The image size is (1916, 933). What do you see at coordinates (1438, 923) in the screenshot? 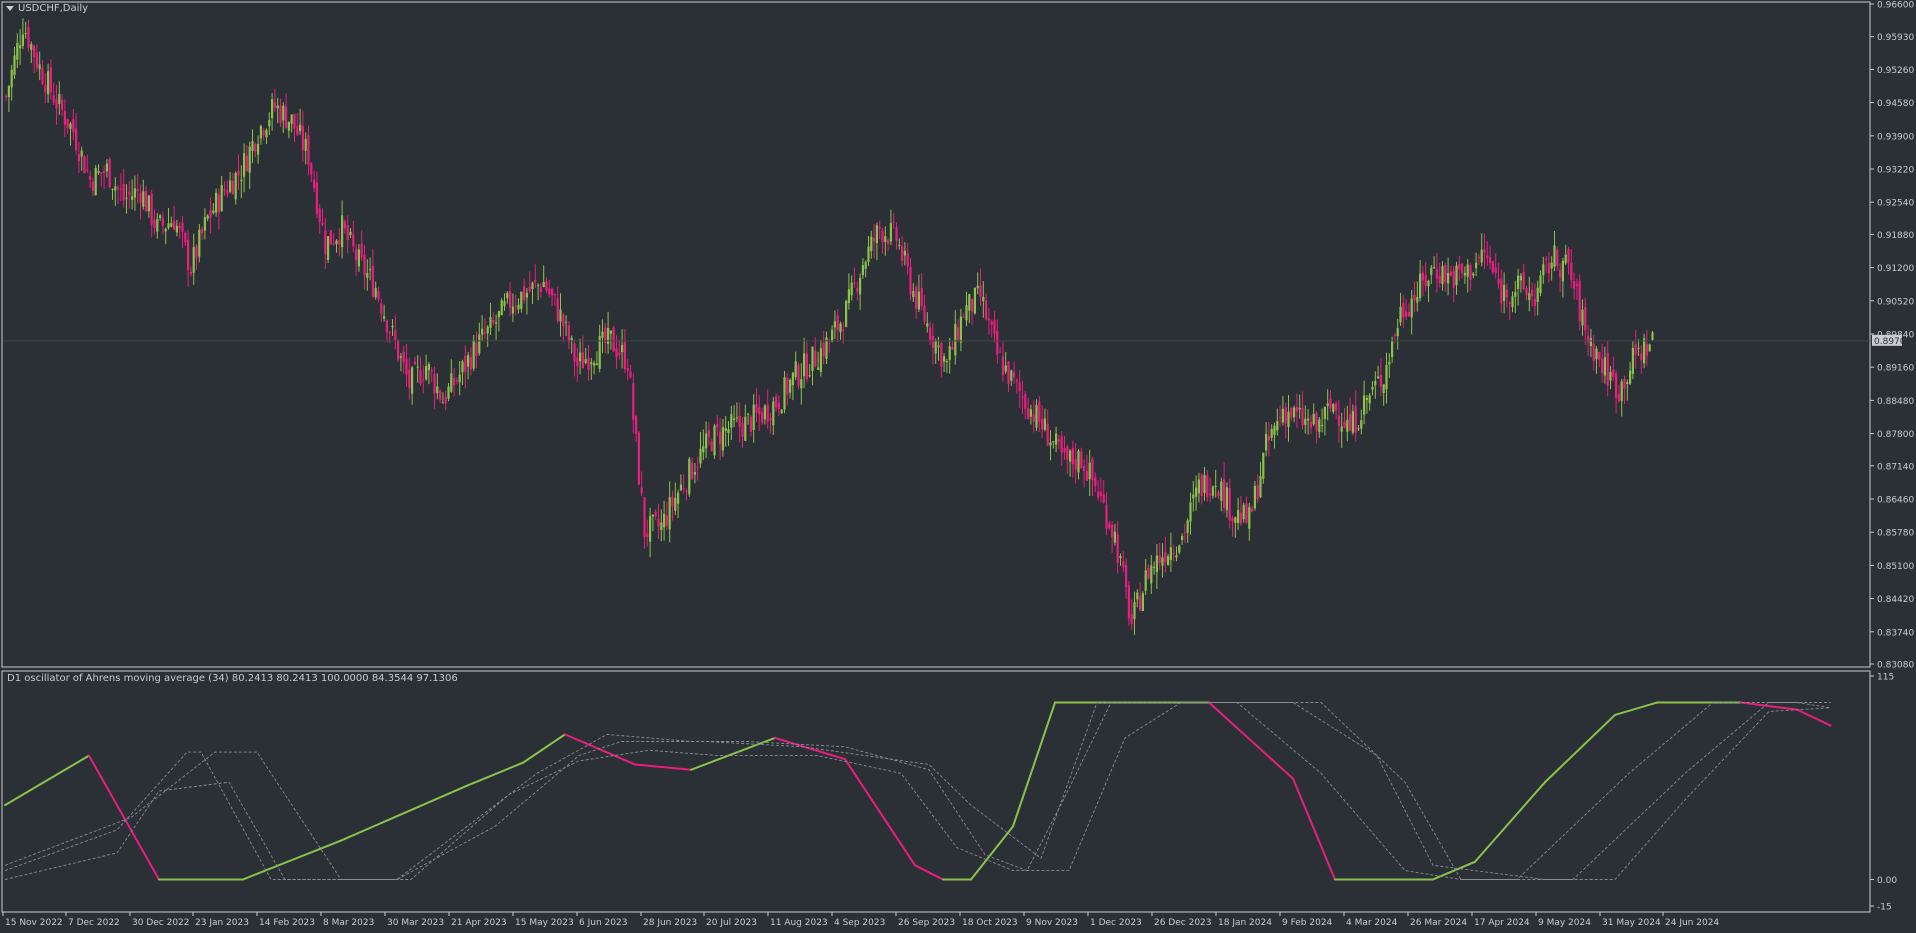
I see `time-tick-label: 26 Mar 2024` at bounding box center [1438, 923].